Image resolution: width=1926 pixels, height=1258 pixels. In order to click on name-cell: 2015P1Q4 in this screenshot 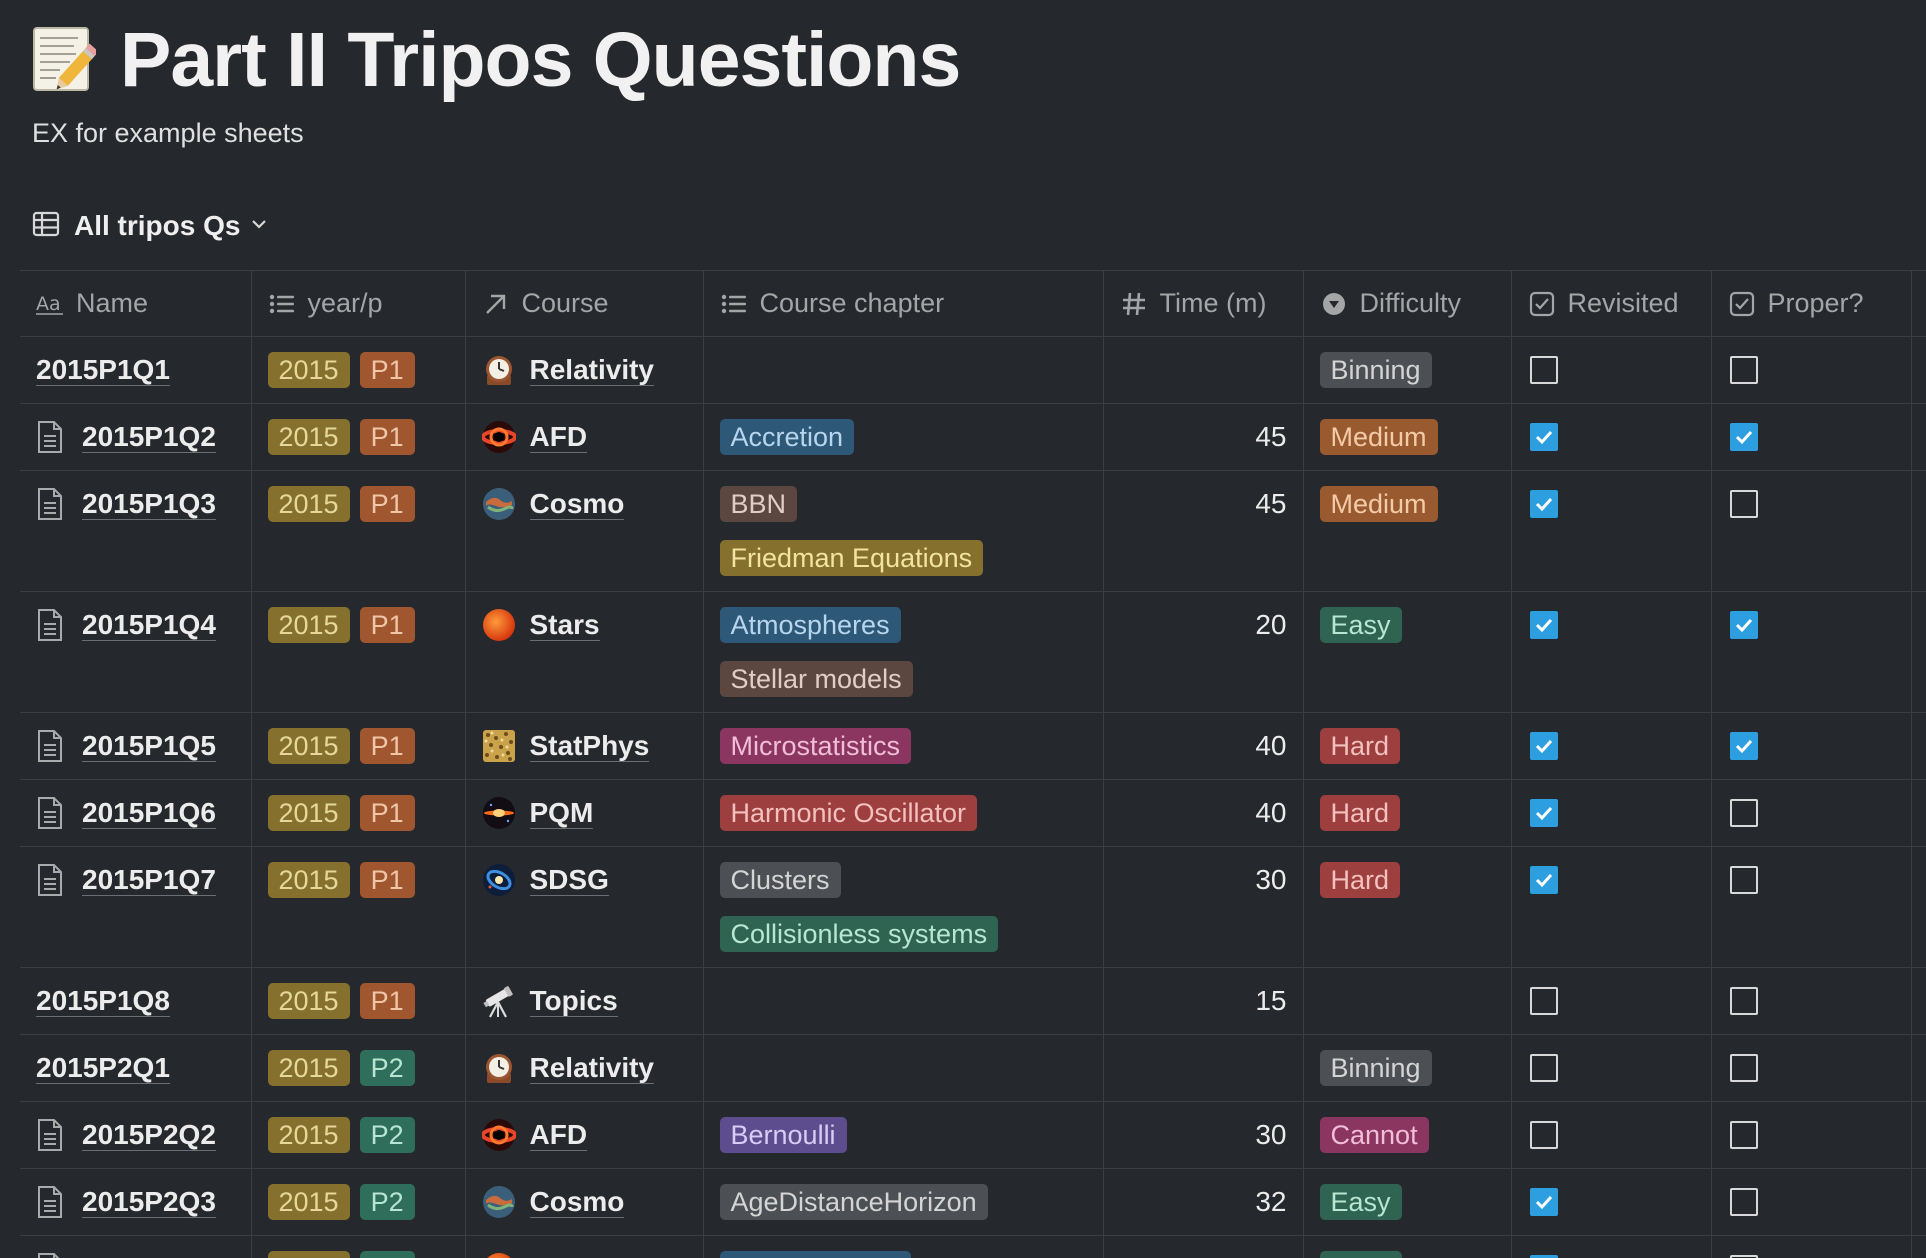, I will do `click(136, 652)`.